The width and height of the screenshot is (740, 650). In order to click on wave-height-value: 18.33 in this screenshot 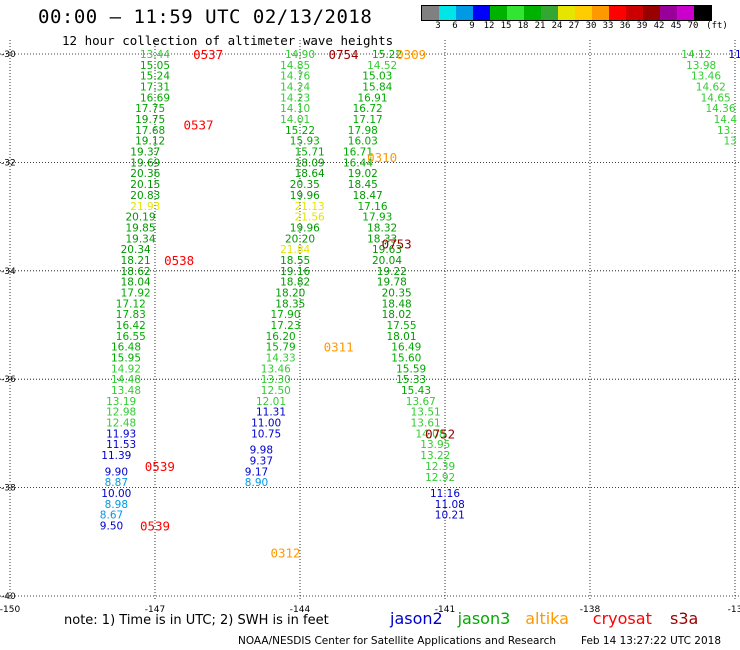, I will do `click(382, 239)`.